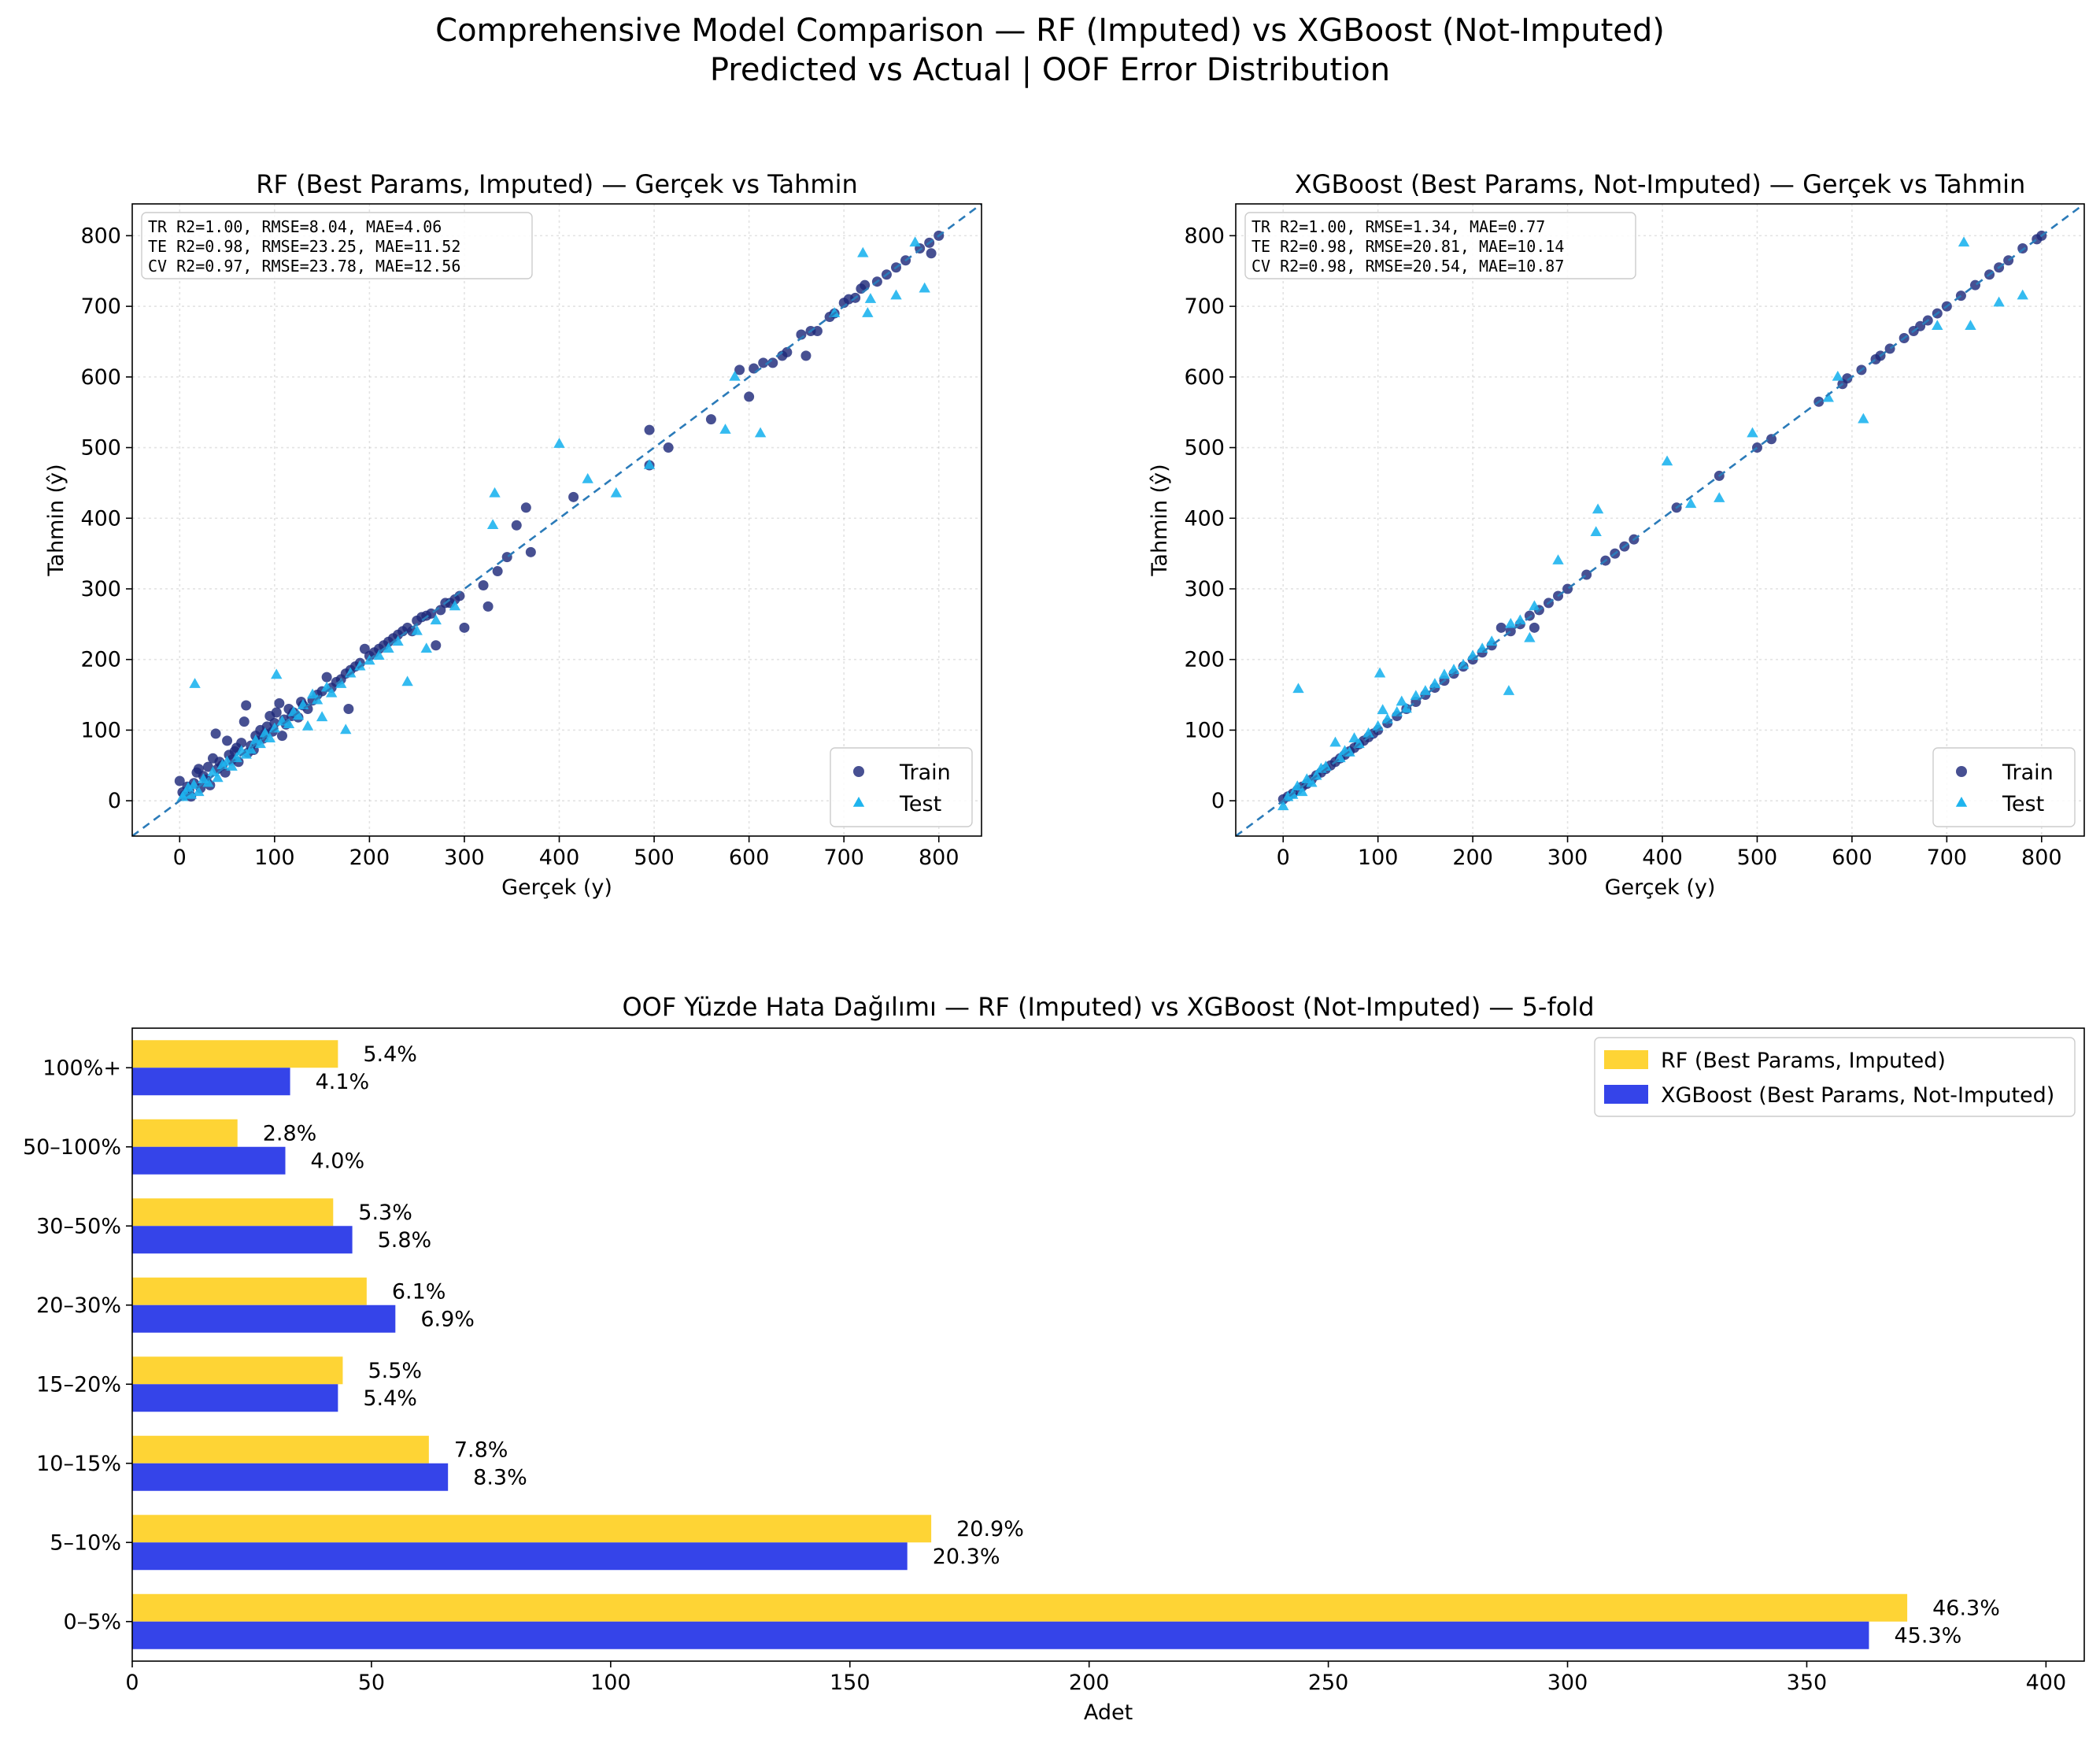 This screenshot has width=2100, height=1743. Describe the element at coordinates (78, 1384) in the screenshot. I see `category-label: 15–20%` at that location.